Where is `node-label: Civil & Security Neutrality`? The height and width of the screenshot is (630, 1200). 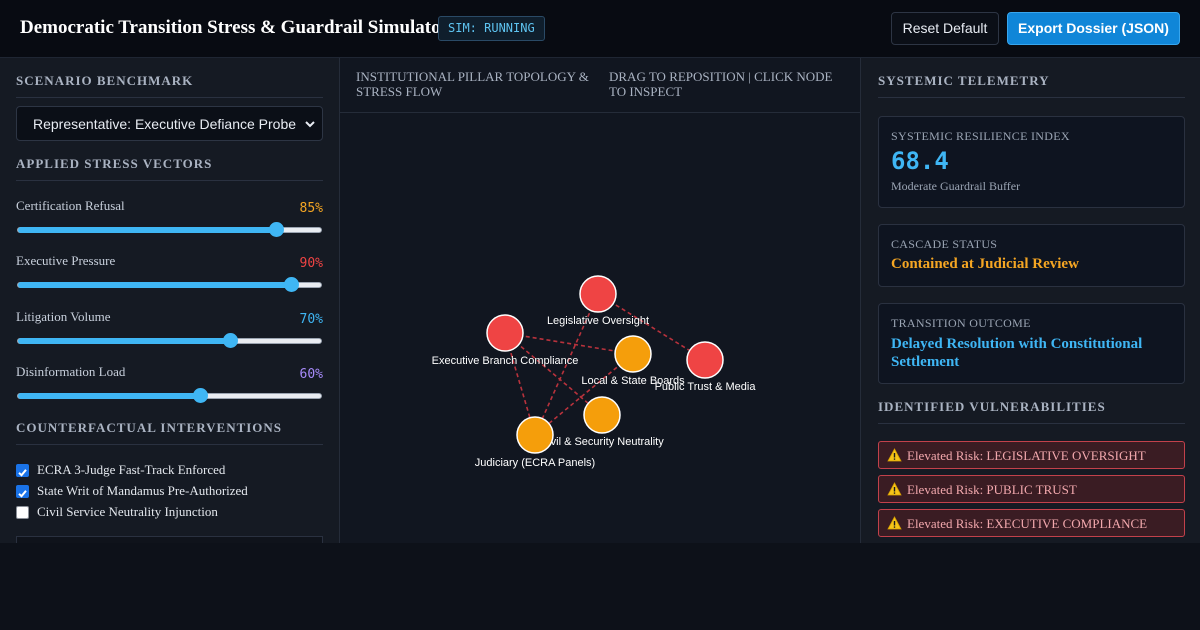 node-label: Civil & Security Neutrality is located at coordinates (602, 442).